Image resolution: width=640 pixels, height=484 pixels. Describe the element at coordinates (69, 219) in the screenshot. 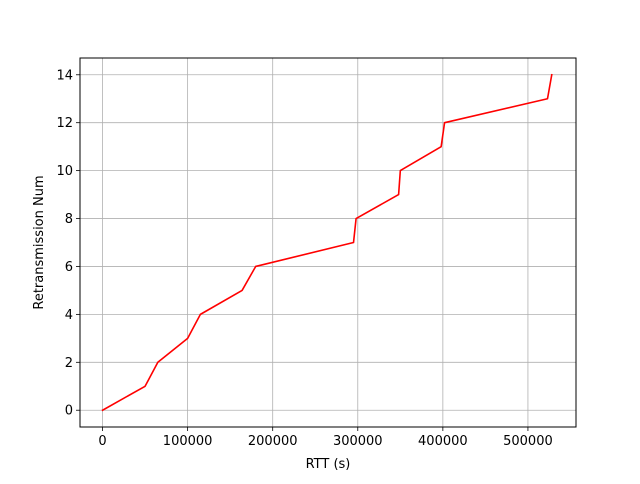

I see `y-tick-label: 8` at that location.